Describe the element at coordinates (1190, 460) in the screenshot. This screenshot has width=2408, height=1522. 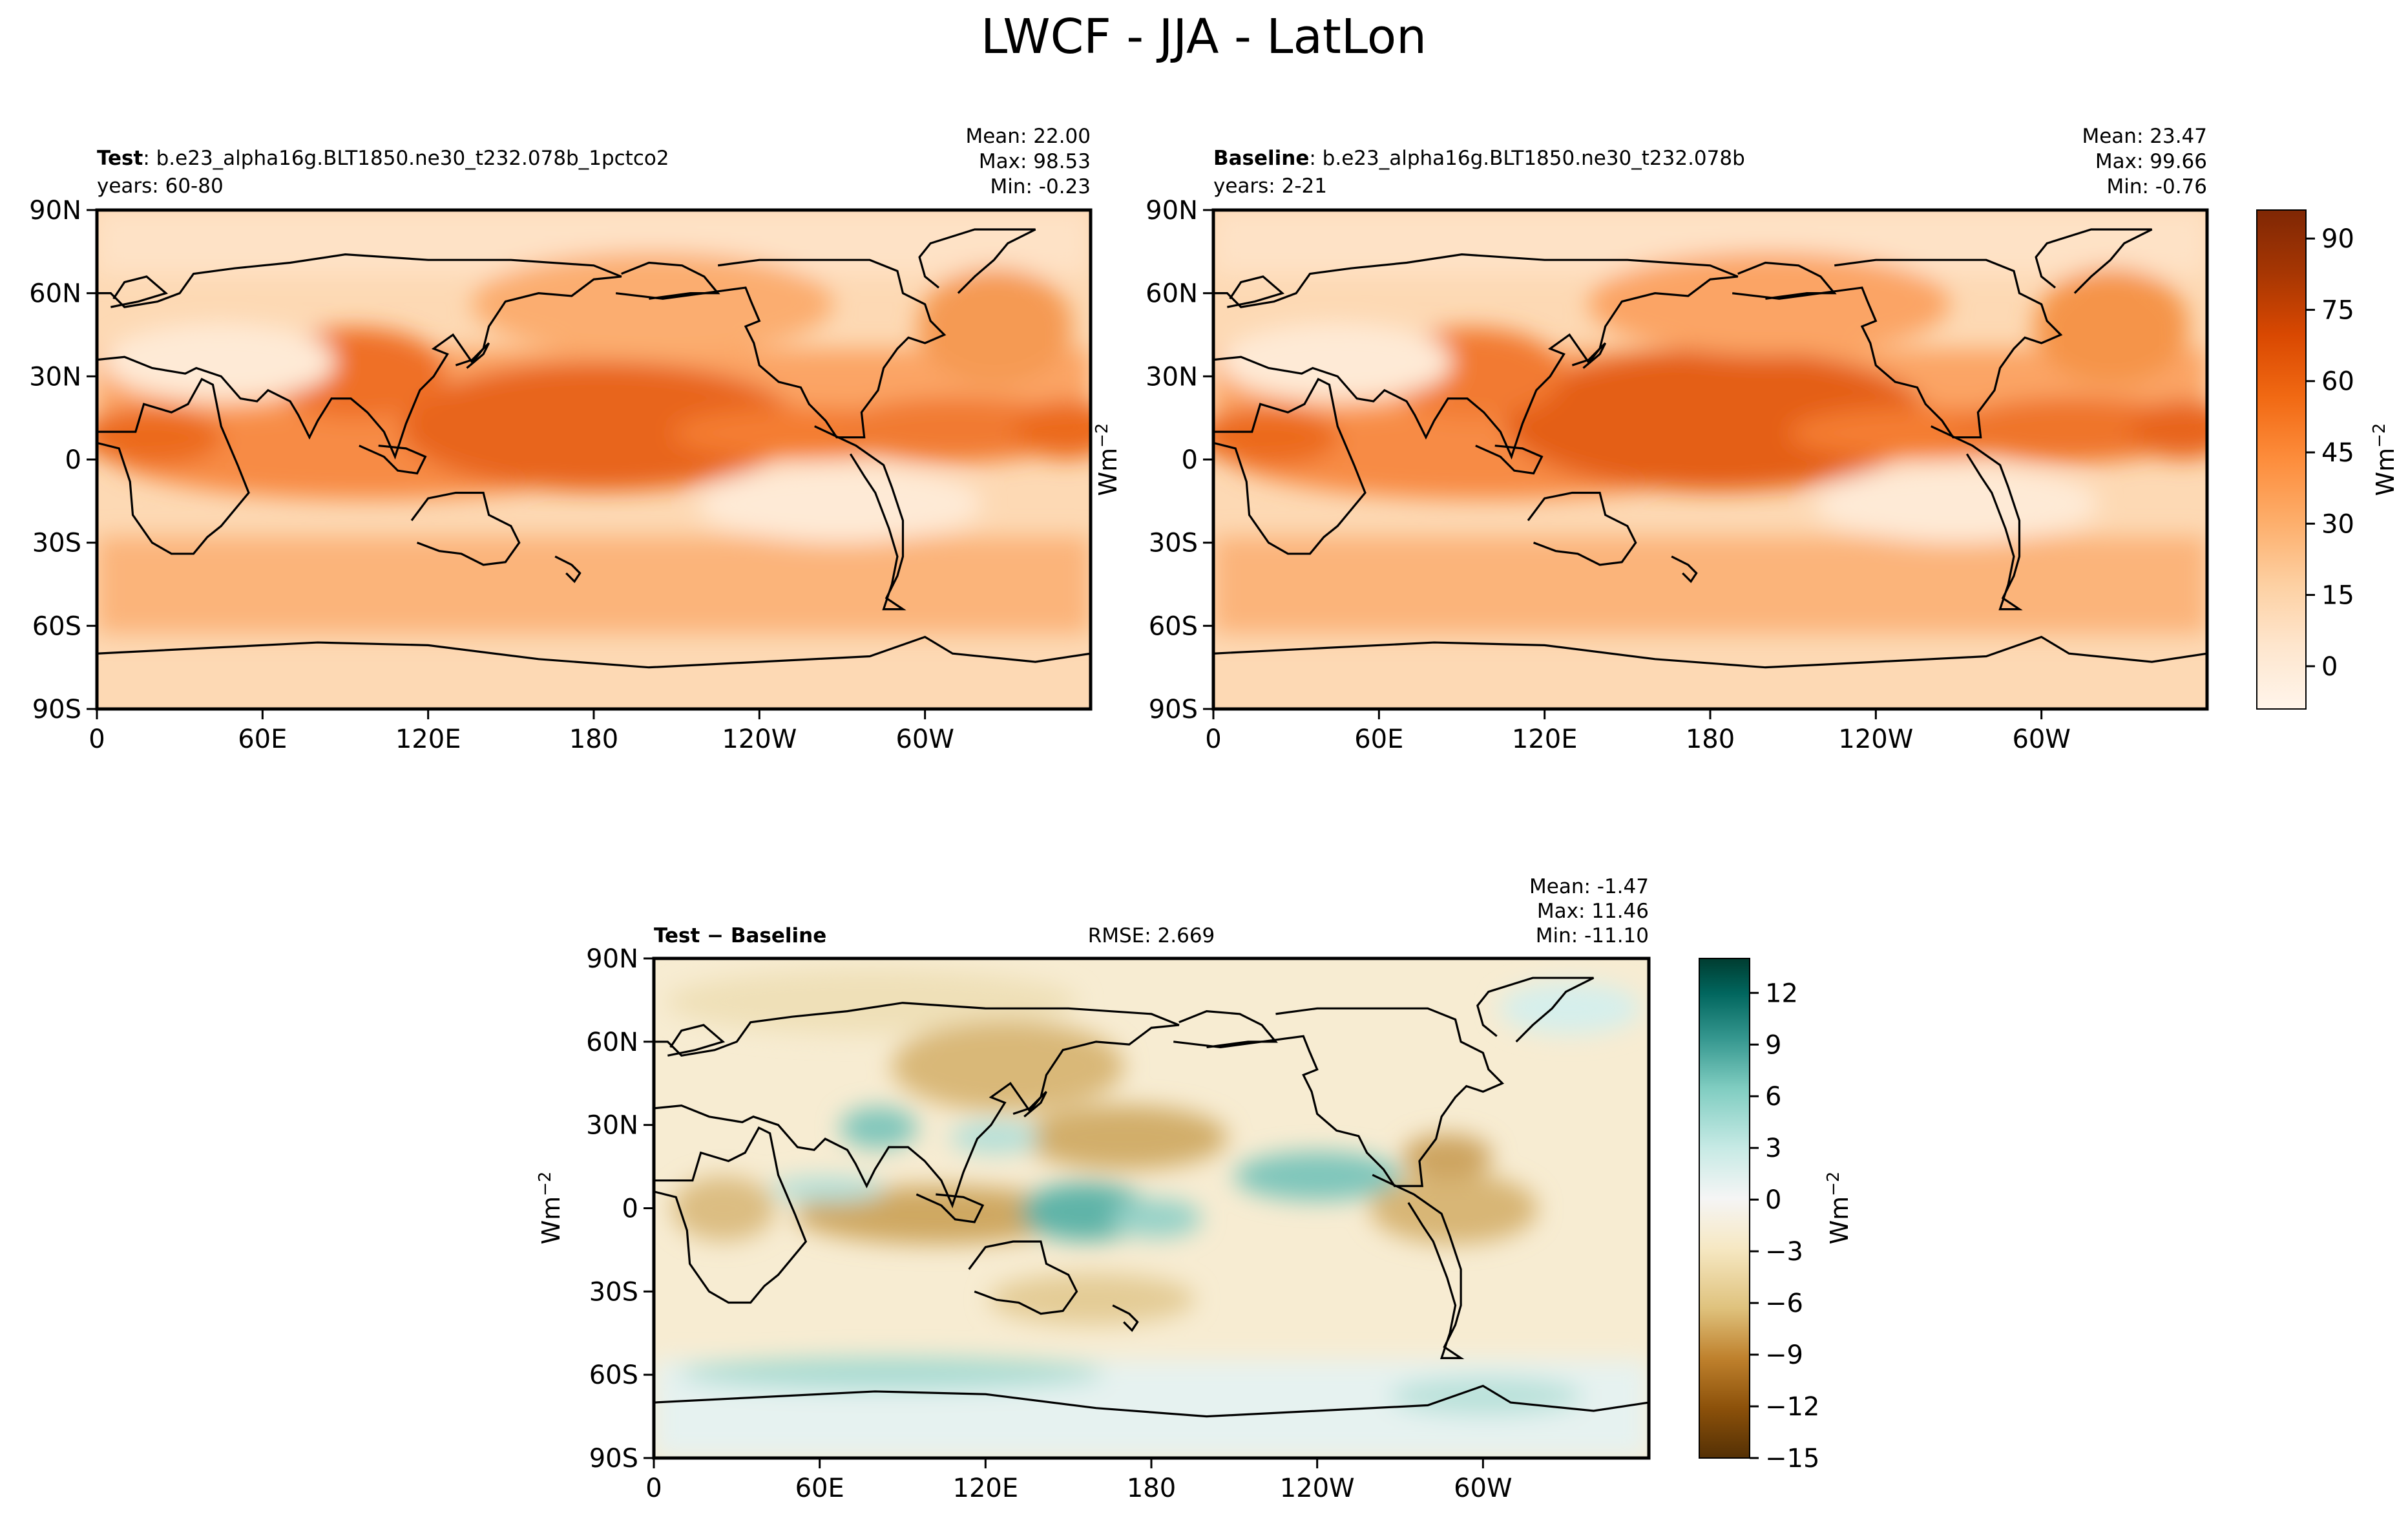
I see `panel-baseline-ytick-label: 0` at that location.